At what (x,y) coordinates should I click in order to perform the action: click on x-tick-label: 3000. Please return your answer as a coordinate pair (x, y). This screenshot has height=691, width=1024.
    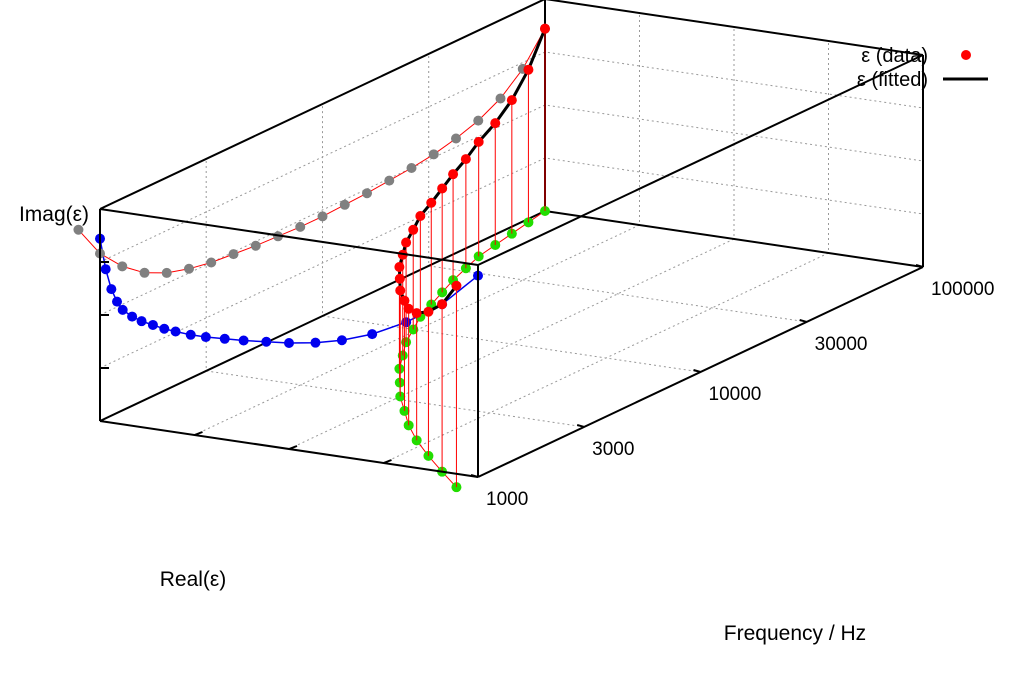
    Looking at the image, I should click on (613, 449).